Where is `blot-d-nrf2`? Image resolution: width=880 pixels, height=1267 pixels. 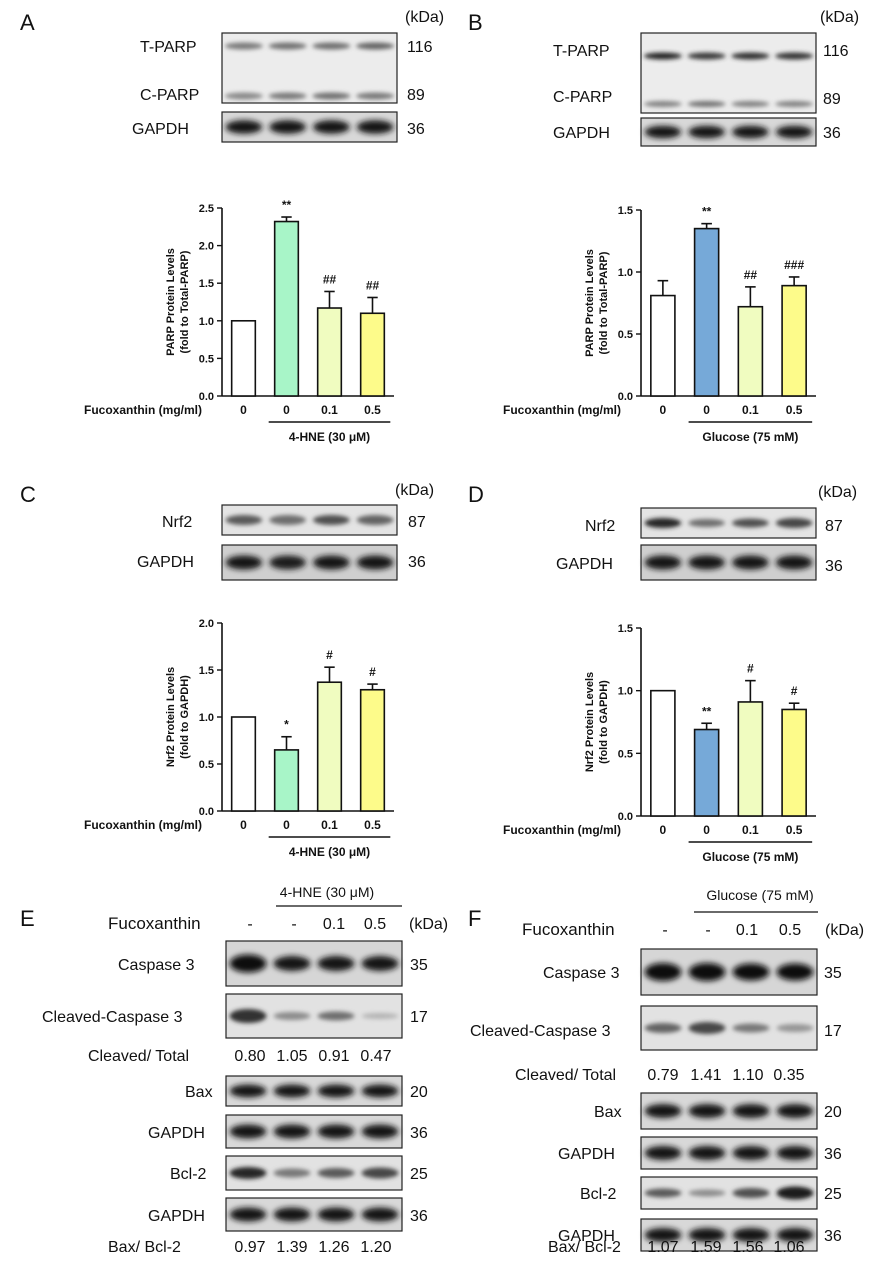
blot-d-nrf2 is located at coordinates (728, 523).